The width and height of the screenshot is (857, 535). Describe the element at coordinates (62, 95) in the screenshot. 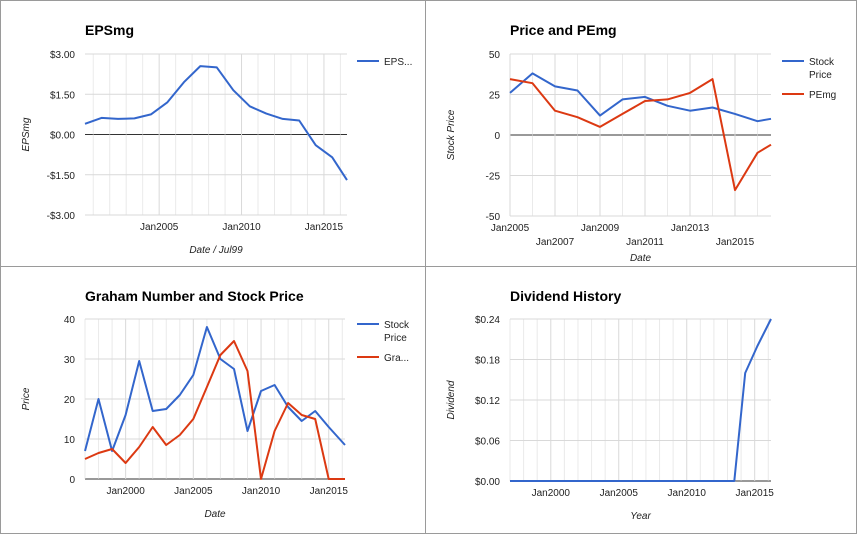

I see `y-tick-label: $1.50` at that location.